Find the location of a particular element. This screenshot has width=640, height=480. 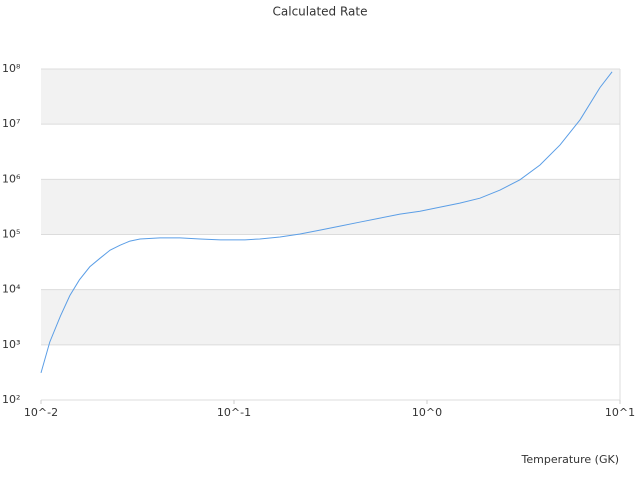

chart-title: Calculated Rate is located at coordinates (320, 12).